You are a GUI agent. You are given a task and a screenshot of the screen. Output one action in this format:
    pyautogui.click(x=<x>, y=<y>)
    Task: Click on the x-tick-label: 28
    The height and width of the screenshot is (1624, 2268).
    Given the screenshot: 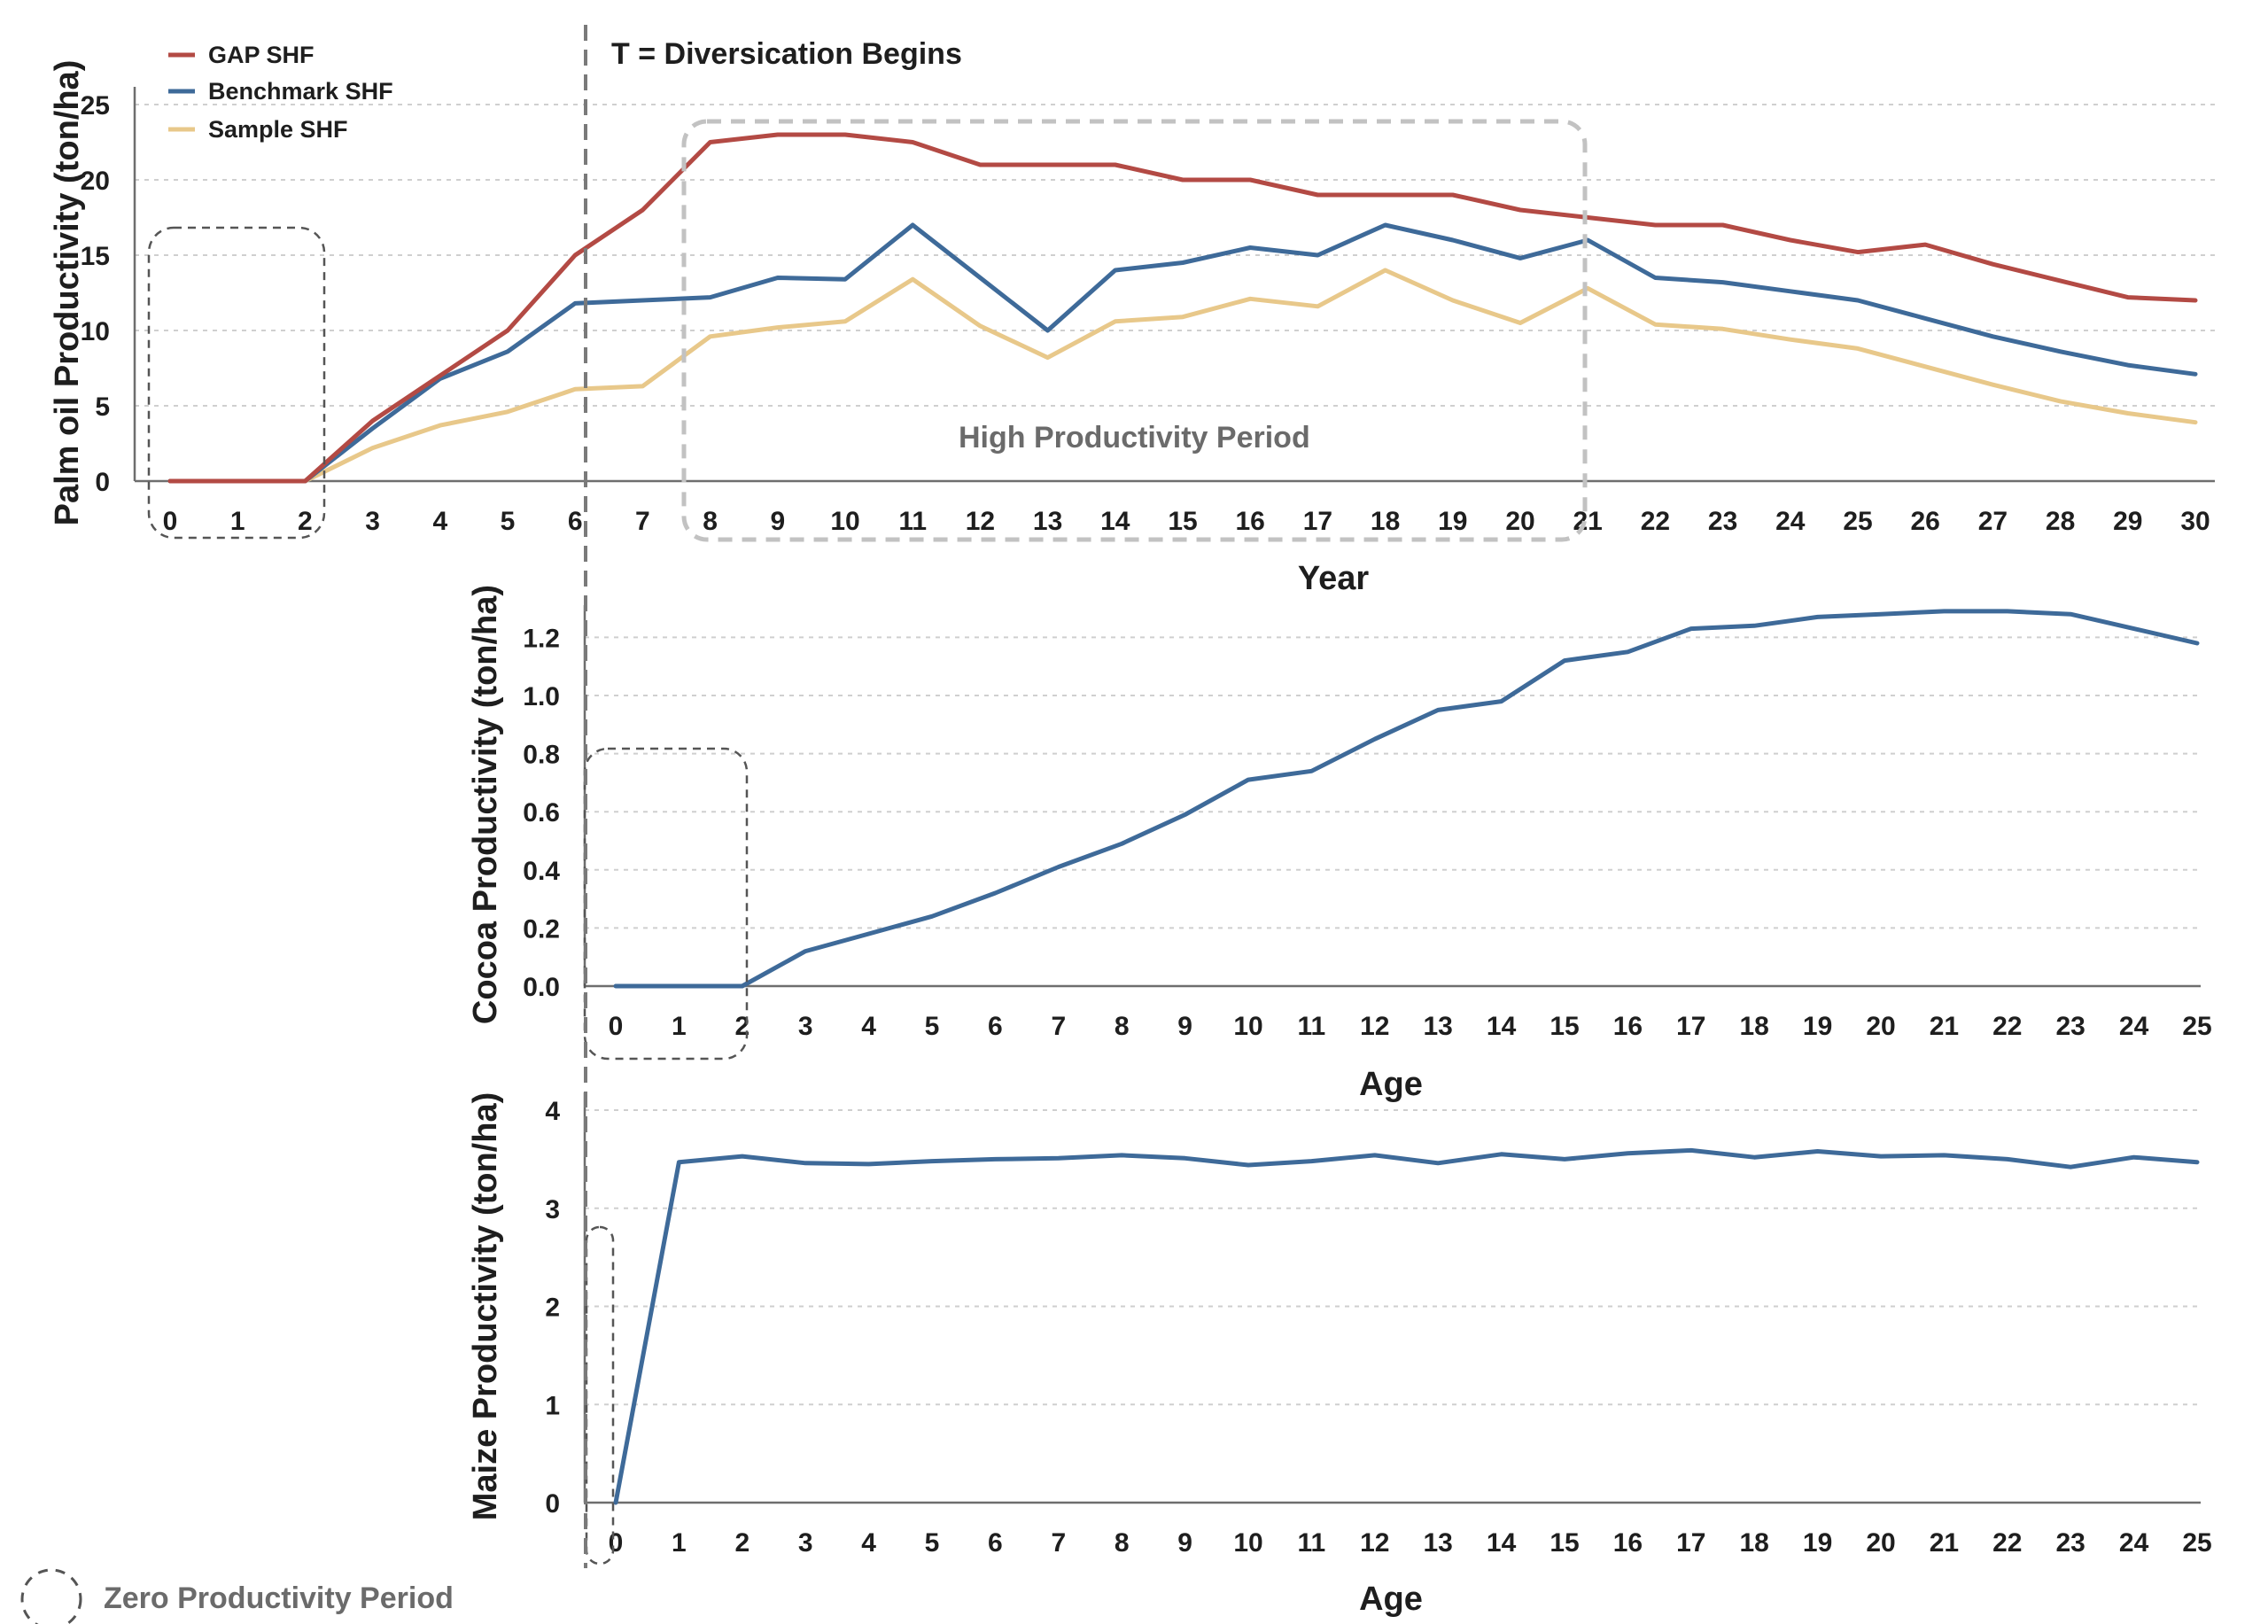 What is the action you would take?
    pyautogui.click(x=2060, y=521)
    